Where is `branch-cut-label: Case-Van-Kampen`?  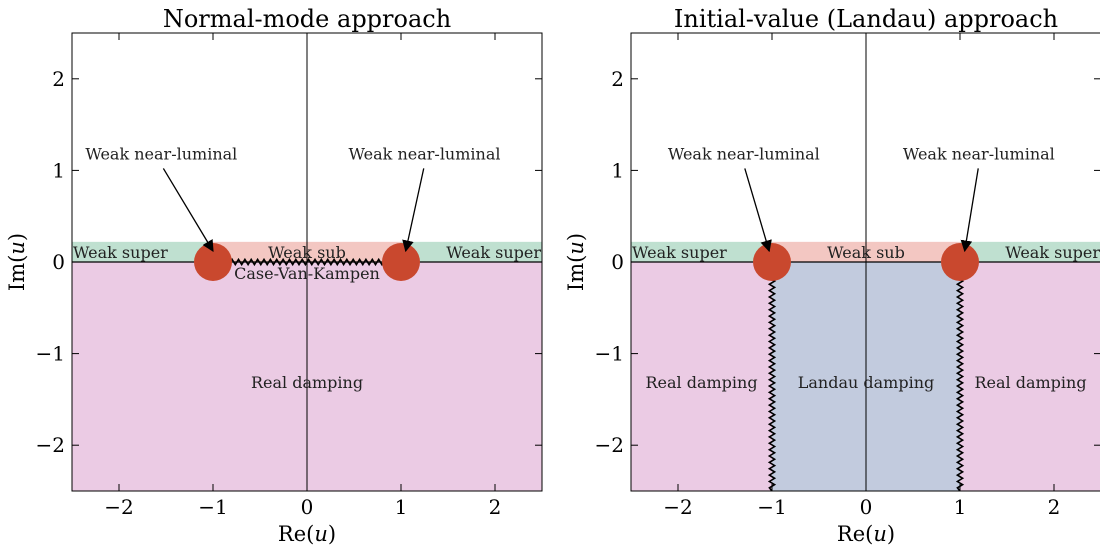
branch-cut-label: Case-Van-Kampen is located at coordinates (307, 273).